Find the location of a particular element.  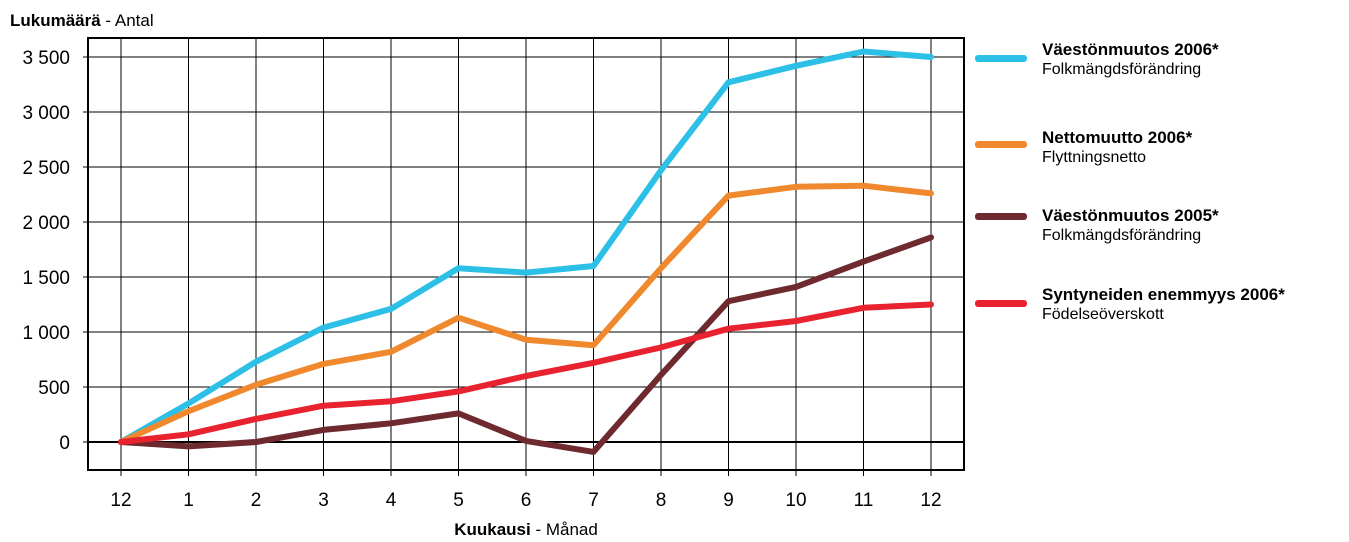

x-tick-label: 1 is located at coordinates (188, 500).